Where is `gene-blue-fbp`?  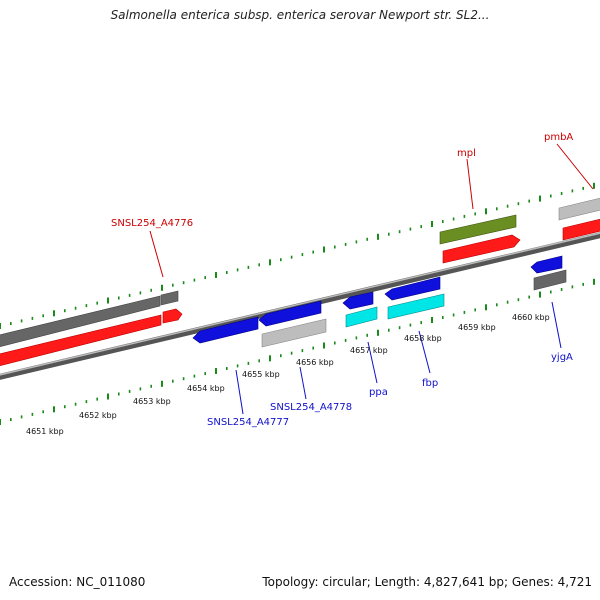 gene-blue-fbp is located at coordinates (412, 288).